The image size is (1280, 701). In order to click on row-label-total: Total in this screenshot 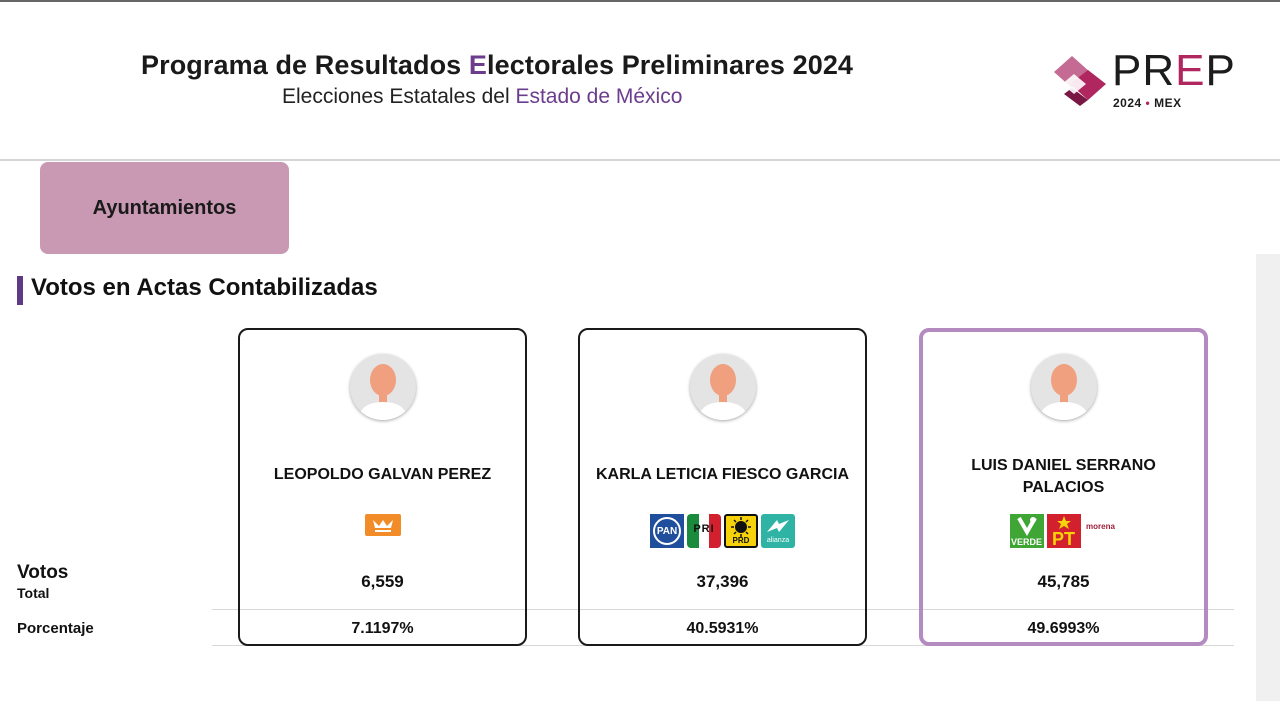, I will do `click(33, 593)`.